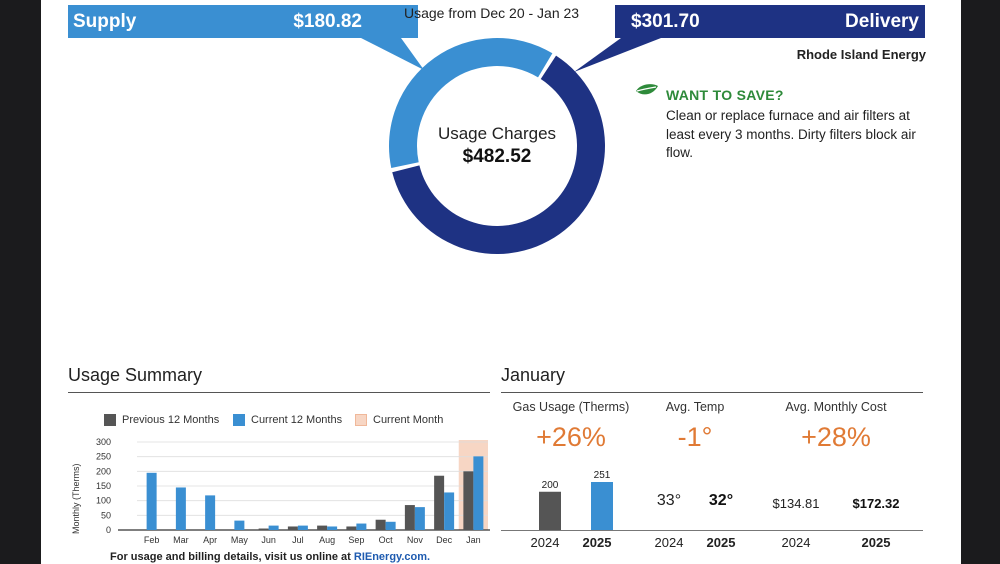  What do you see at coordinates (882, 21) in the screenshot?
I see `delivery-label: Delivery` at bounding box center [882, 21].